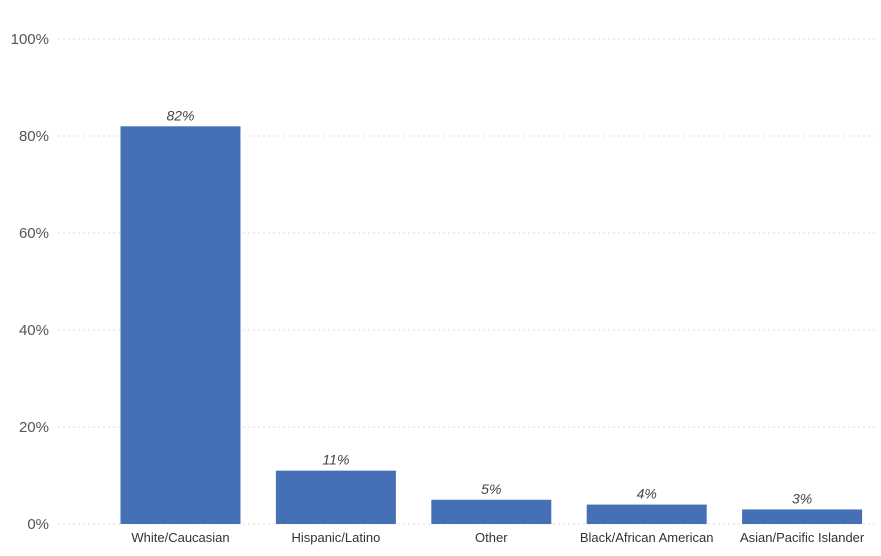 Image resolution: width=881 pixels, height=556 pixels. What do you see at coordinates (34, 233) in the screenshot?
I see `y-tick-label-60: 60%` at bounding box center [34, 233].